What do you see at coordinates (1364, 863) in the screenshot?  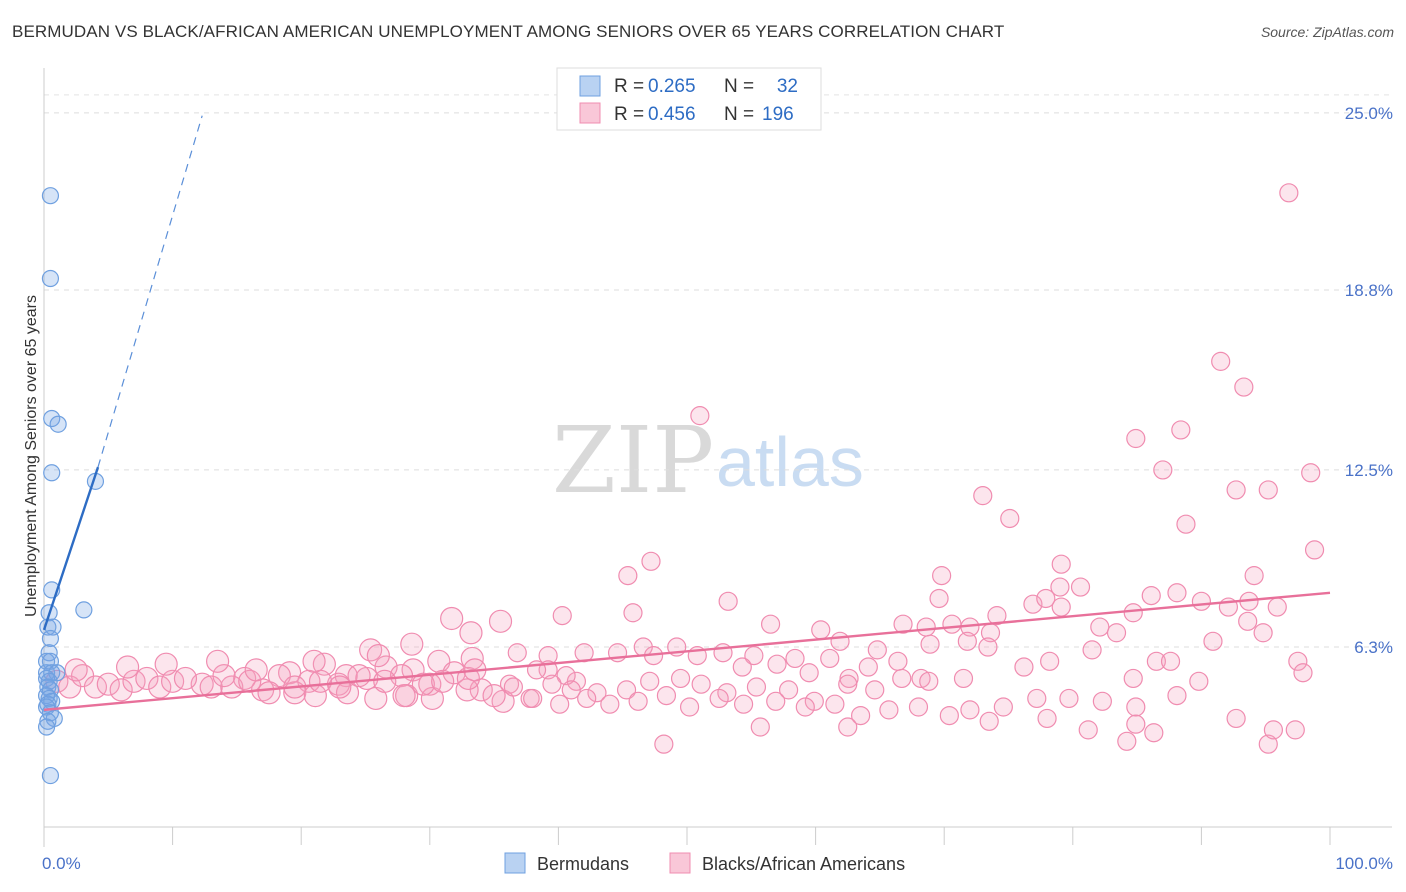 I see `x-tick-label: 100.0%` at bounding box center [1364, 863].